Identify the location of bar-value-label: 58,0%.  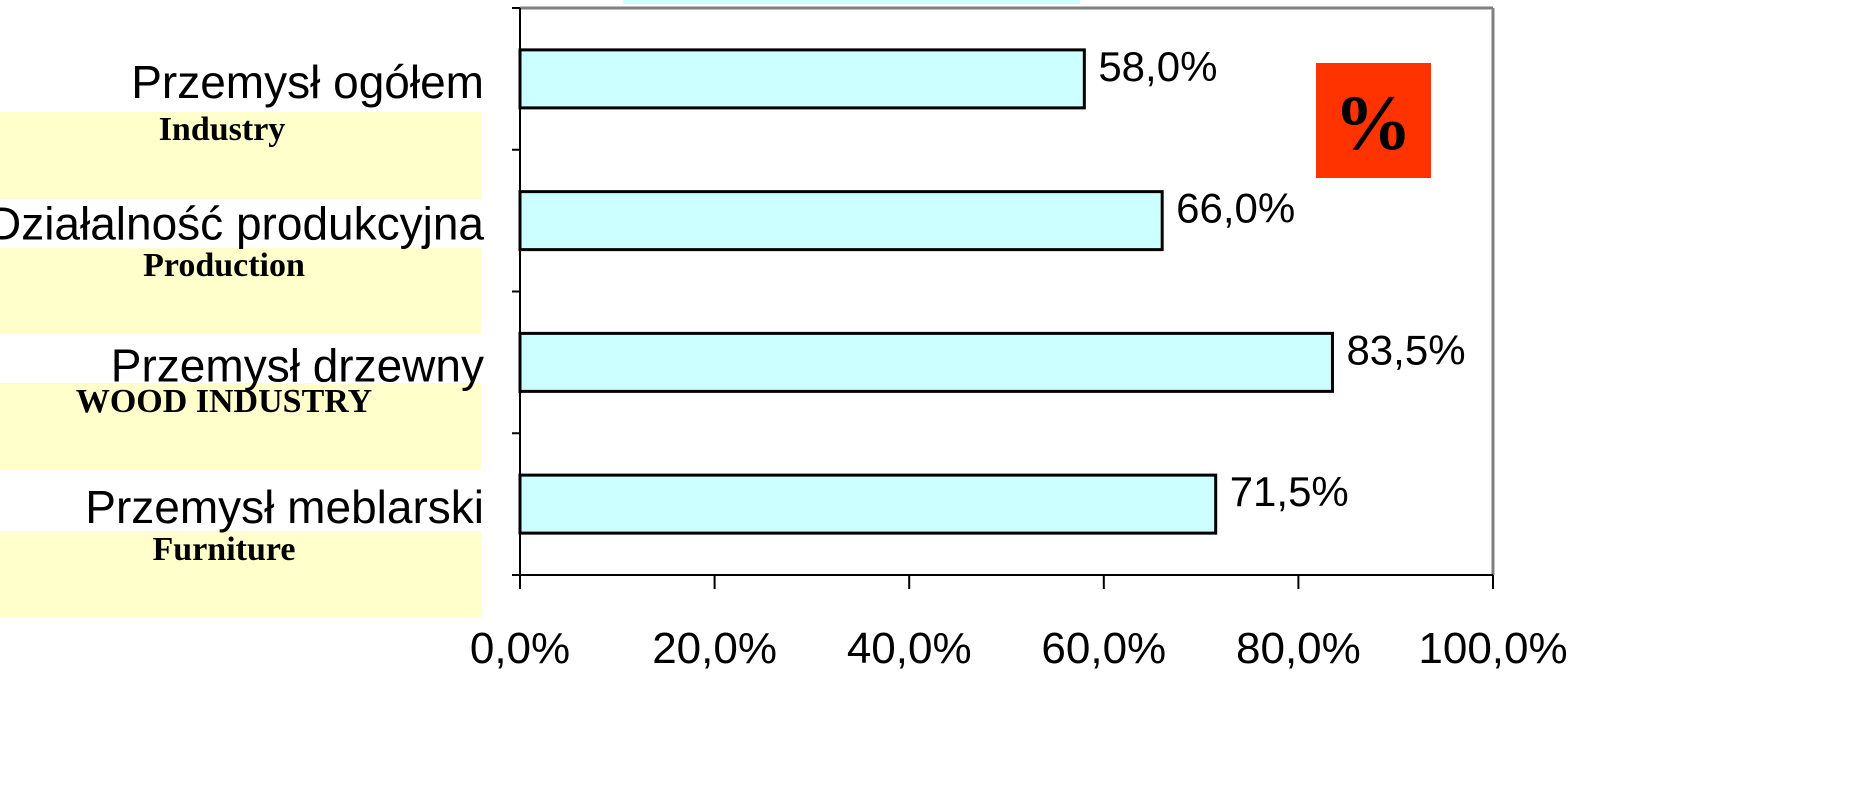
(1157, 66).